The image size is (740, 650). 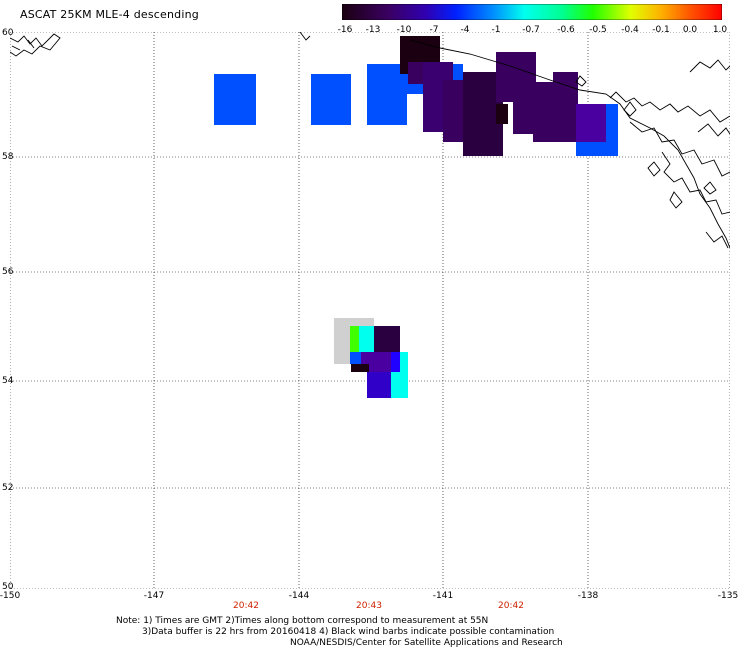 What do you see at coordinates (443, 596) in the screenshot?
I see `longitude-label: -141` at bounding box center [443, 596].